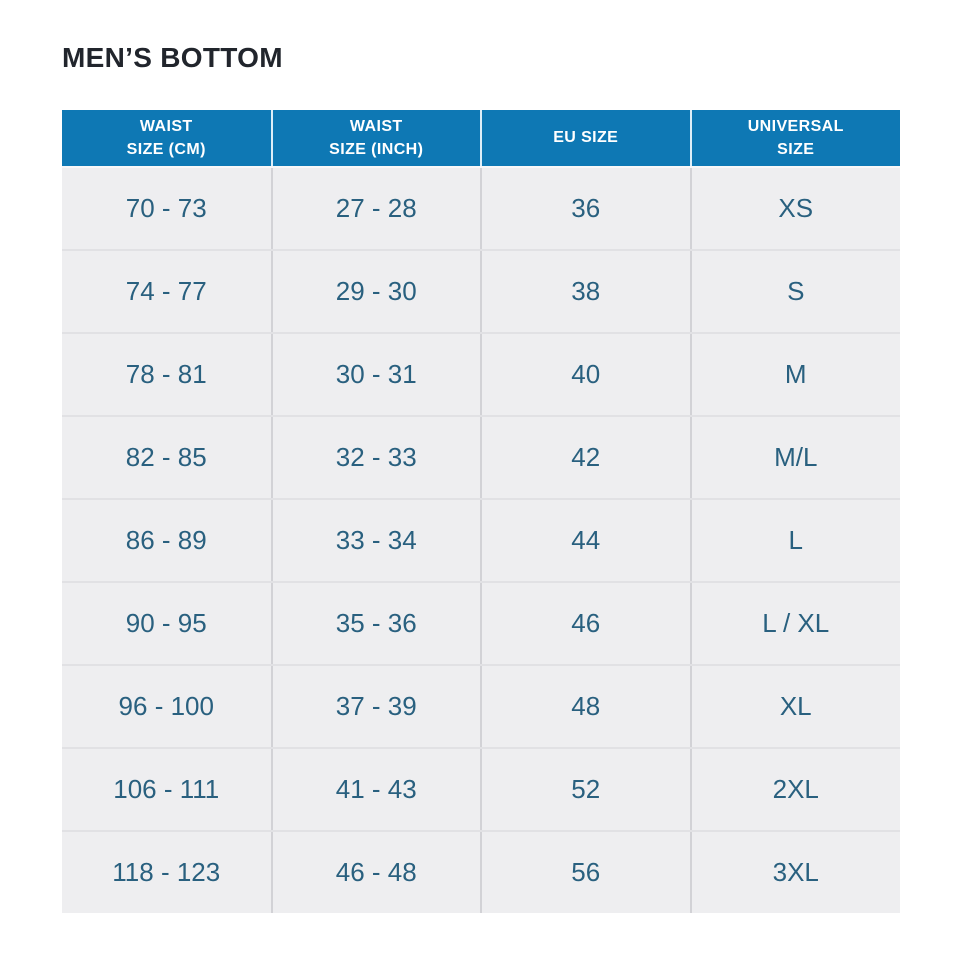 The height and width of the screenshot is (960, 960). I want to click on cell-waist-size-inch: 30 - 31, so click(376, 375).